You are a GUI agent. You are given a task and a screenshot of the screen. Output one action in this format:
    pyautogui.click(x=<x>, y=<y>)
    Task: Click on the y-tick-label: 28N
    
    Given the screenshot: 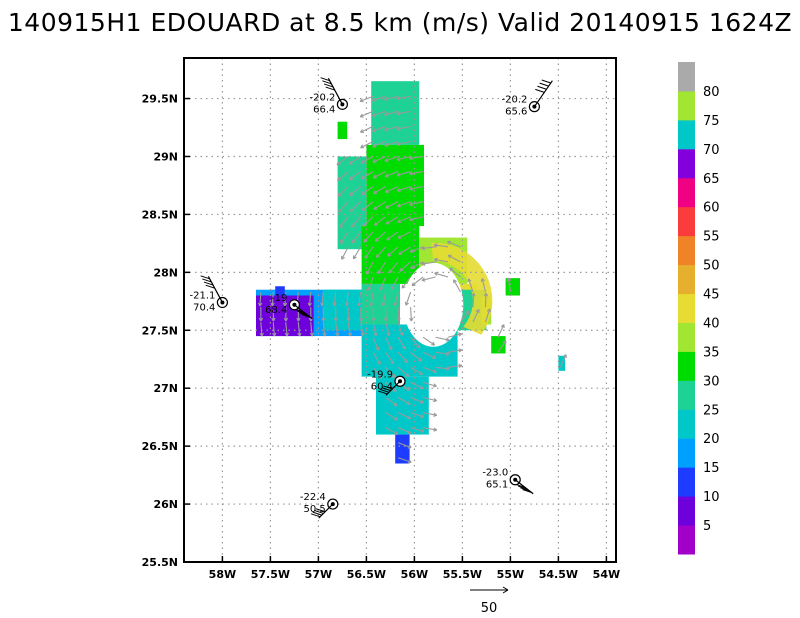 What is the action you would take?
    pyautogui.click(x=165, y=272)
    